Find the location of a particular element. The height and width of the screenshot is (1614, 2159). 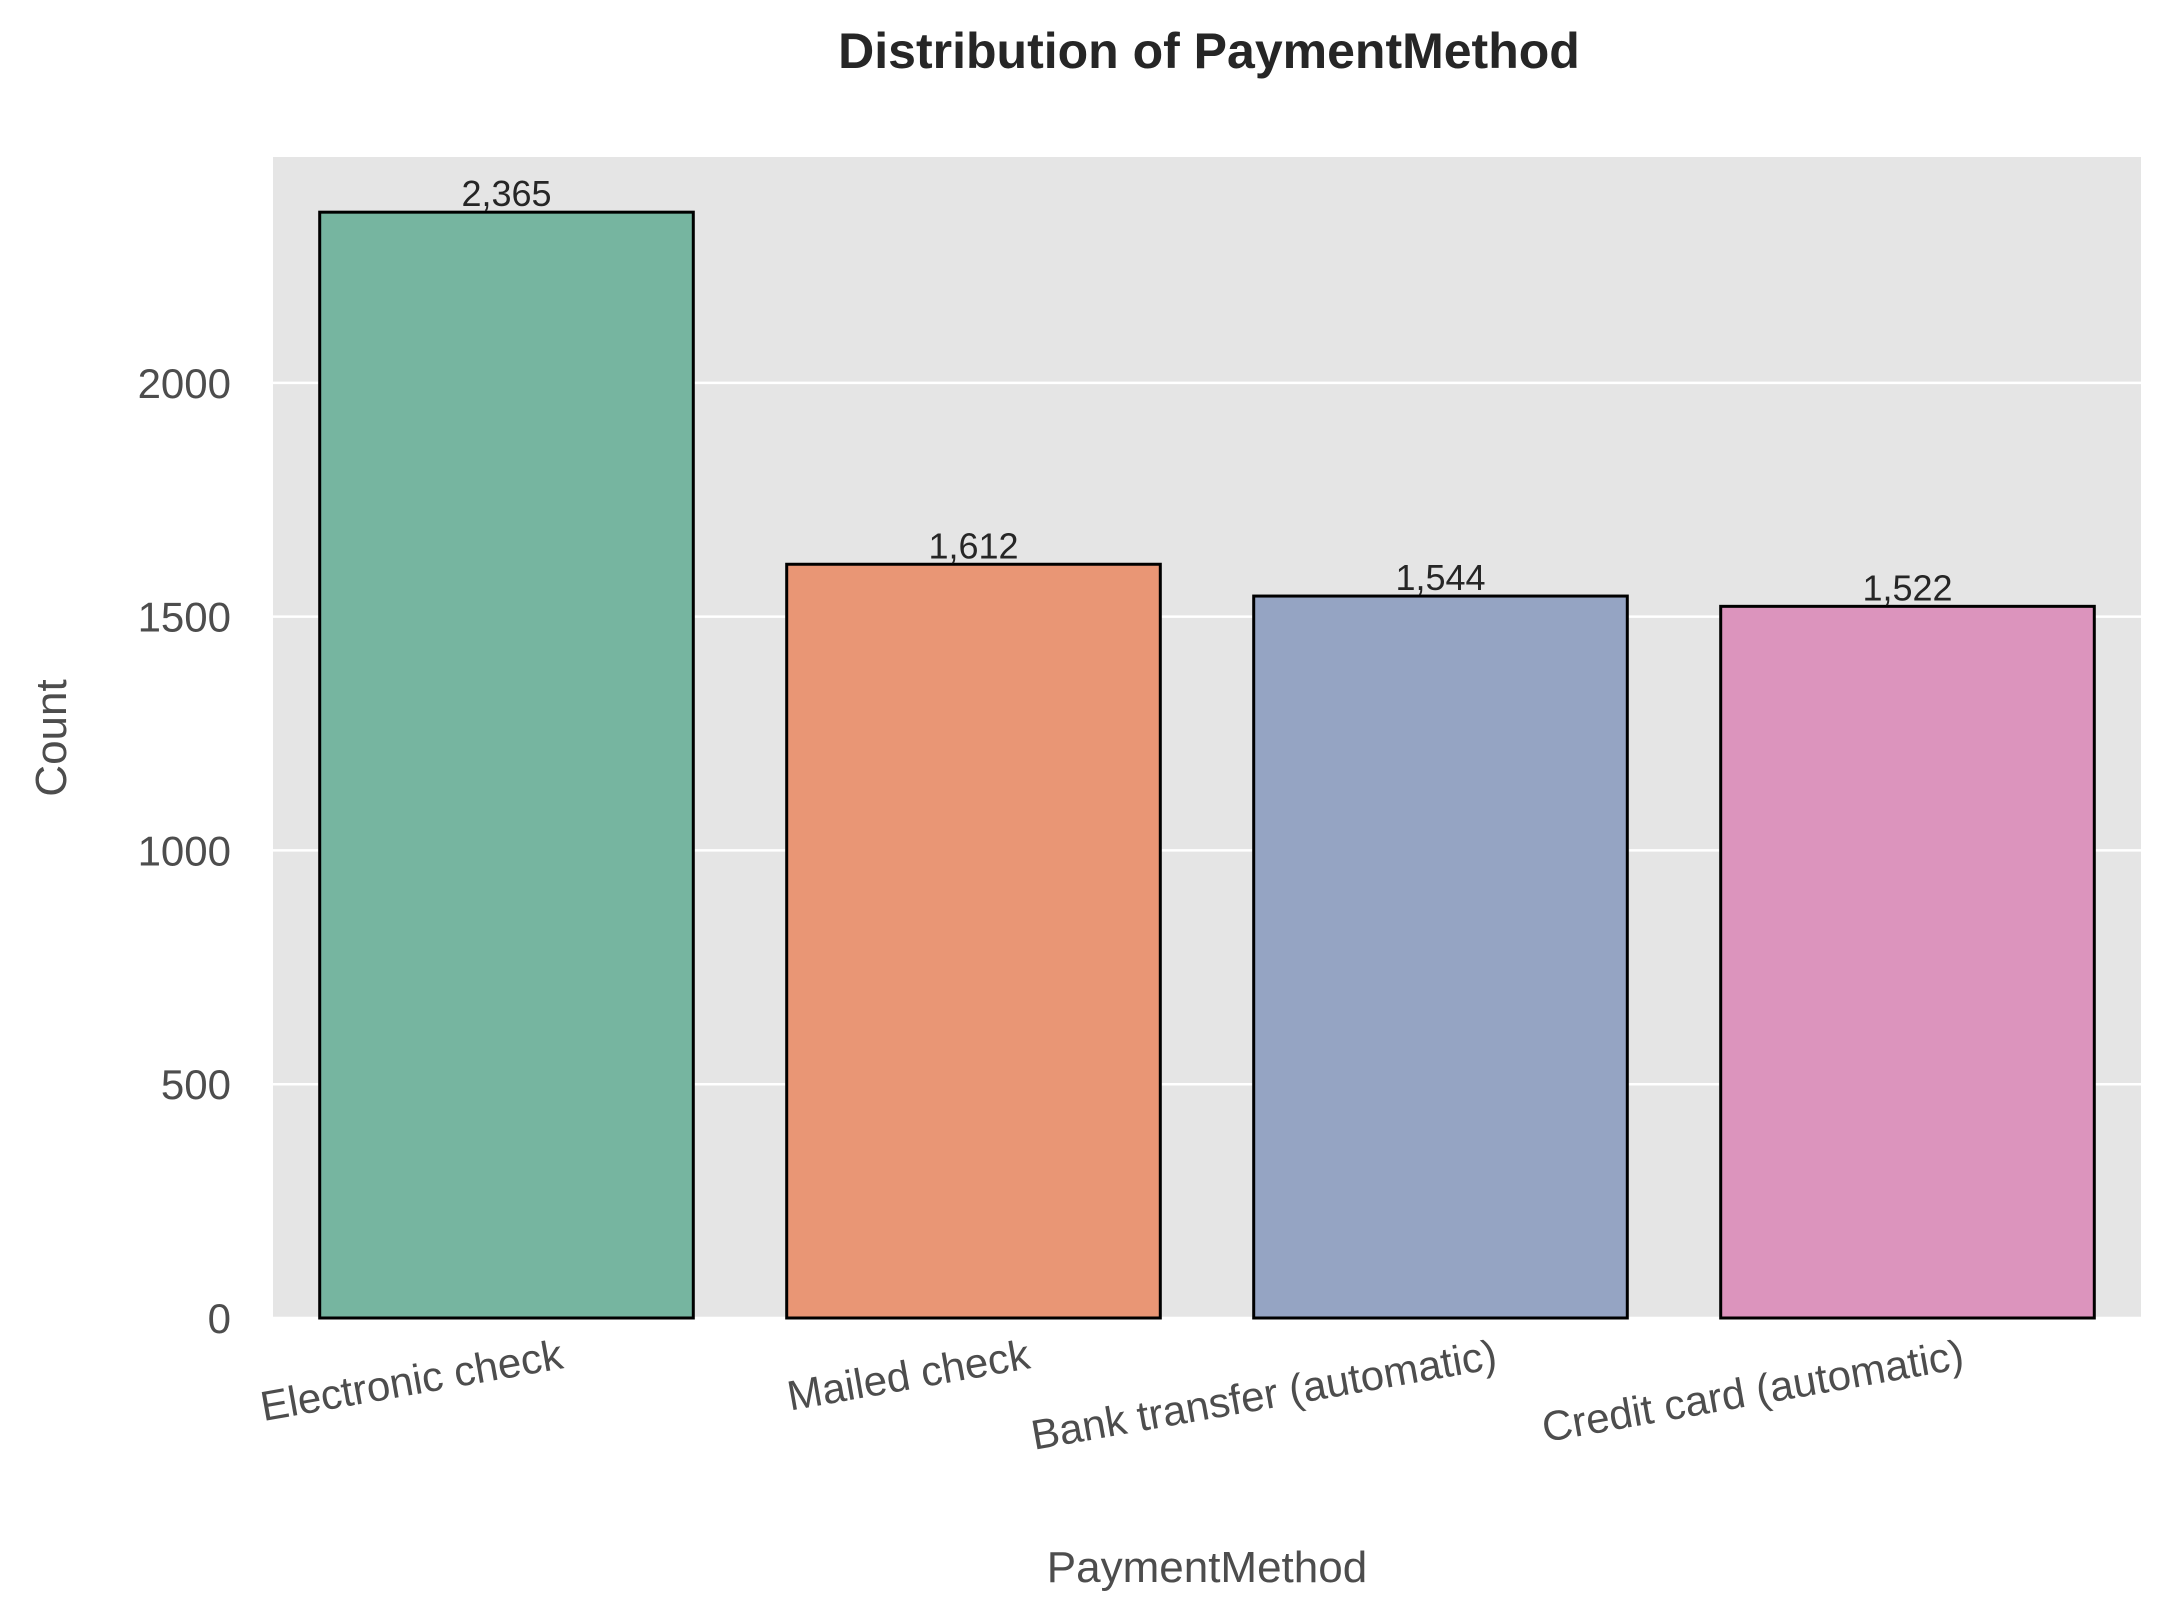

y-tick-label: 1000 is located at coordinates (184, 850).